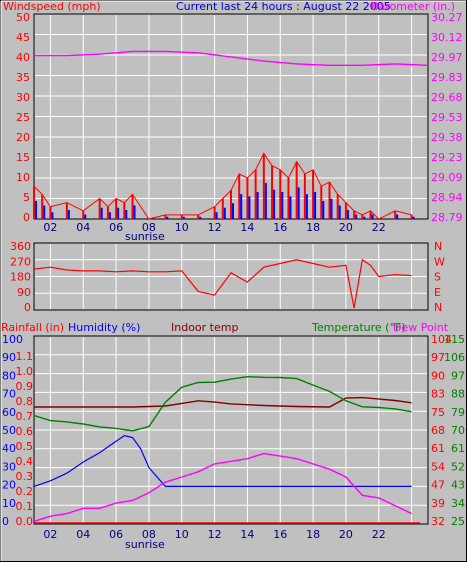 This screenshot has width=467, height=562. Describe the element at coordinates (25, 371) in the screenshot. I see `rainfall-tick: 1.0` at that location.